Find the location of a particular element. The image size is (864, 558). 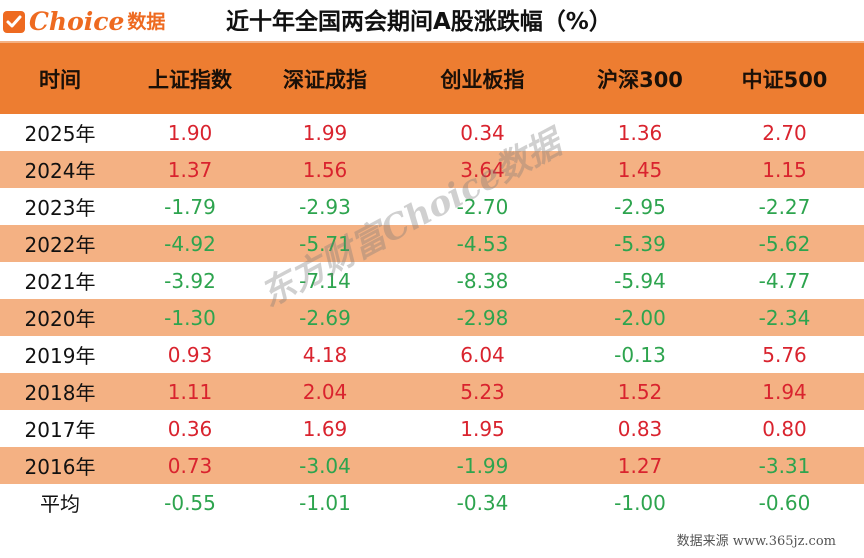

table-cell: -4.92 is located at coordinates (190, 243).